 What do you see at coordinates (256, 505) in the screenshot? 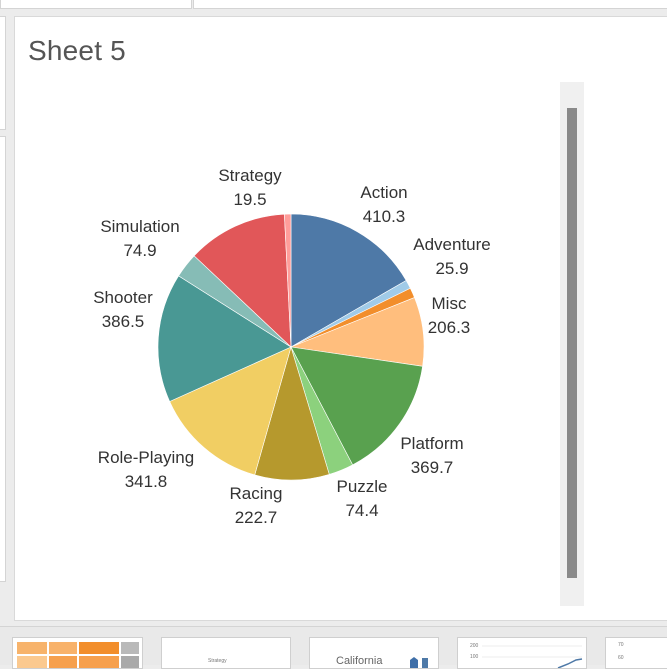
I see `pie-label-racing: Racing 222.7` at bounding box center [256, 505].